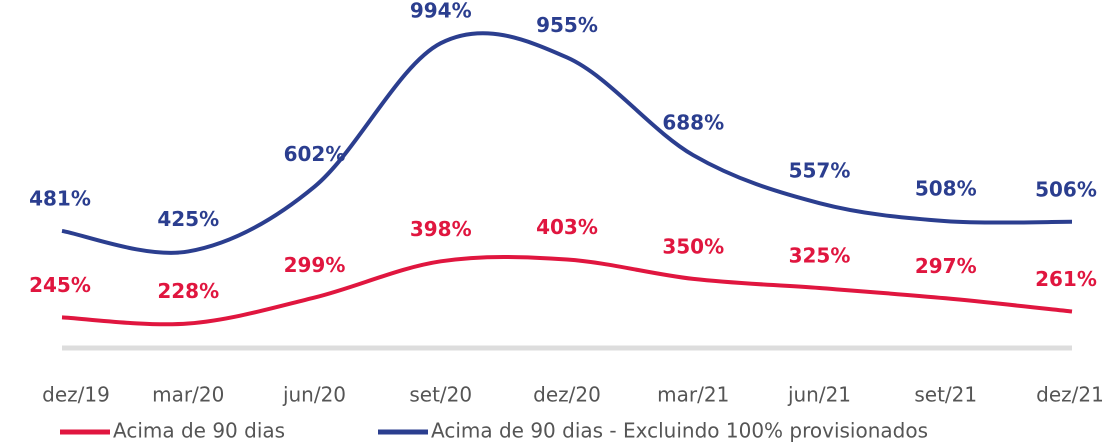 The height and width of the screenshot is (444, 1111). Describe the element at coordinates (1066, 189) in the screenshot. I see `value-label: 506%` at that location.